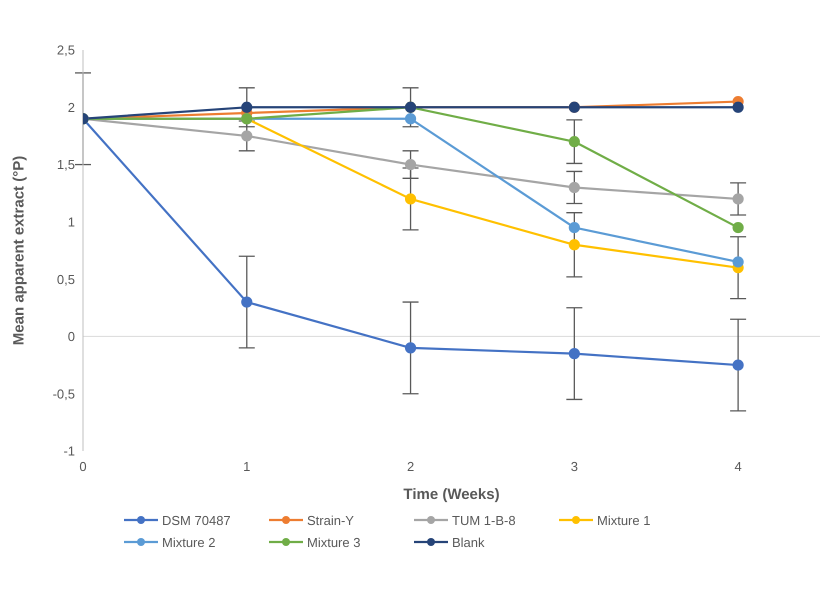 Image resolution: width=834 pixels, height=601 pixels. Describe the element at coordinates (333, 542) in the screenshot. I see `legend-label: Mixture 3` at that location.